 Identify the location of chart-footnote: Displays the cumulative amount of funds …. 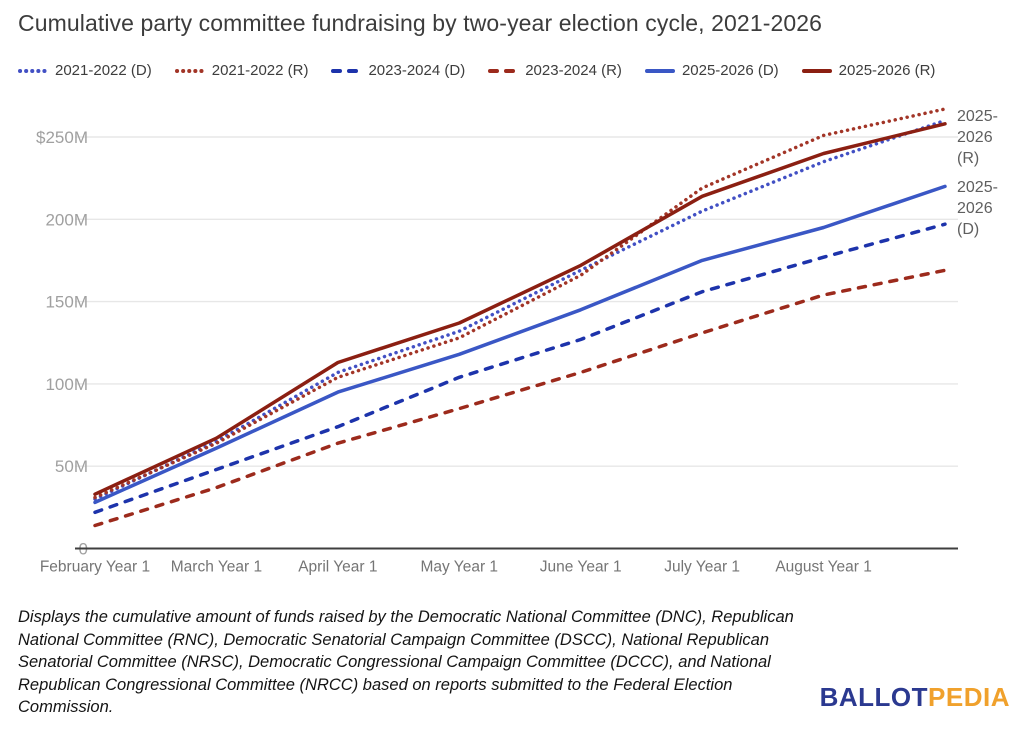
(406, 662).